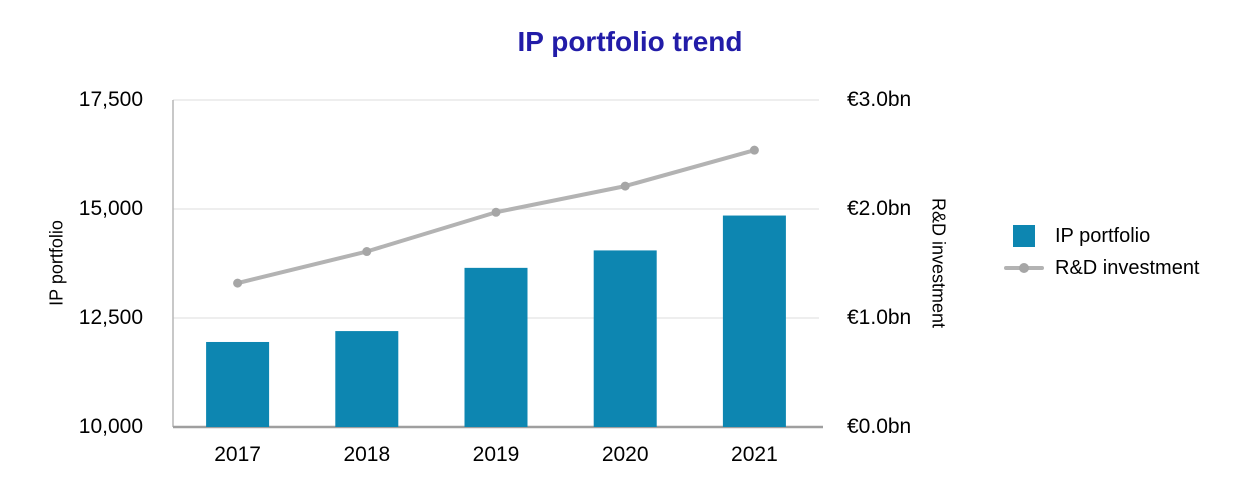 The width and height of the screenshot is (1260, 500). Describe the element at coordinates (110, 317) in the screenshot. I see `left-axis-tick-label: 12,500` at that location.